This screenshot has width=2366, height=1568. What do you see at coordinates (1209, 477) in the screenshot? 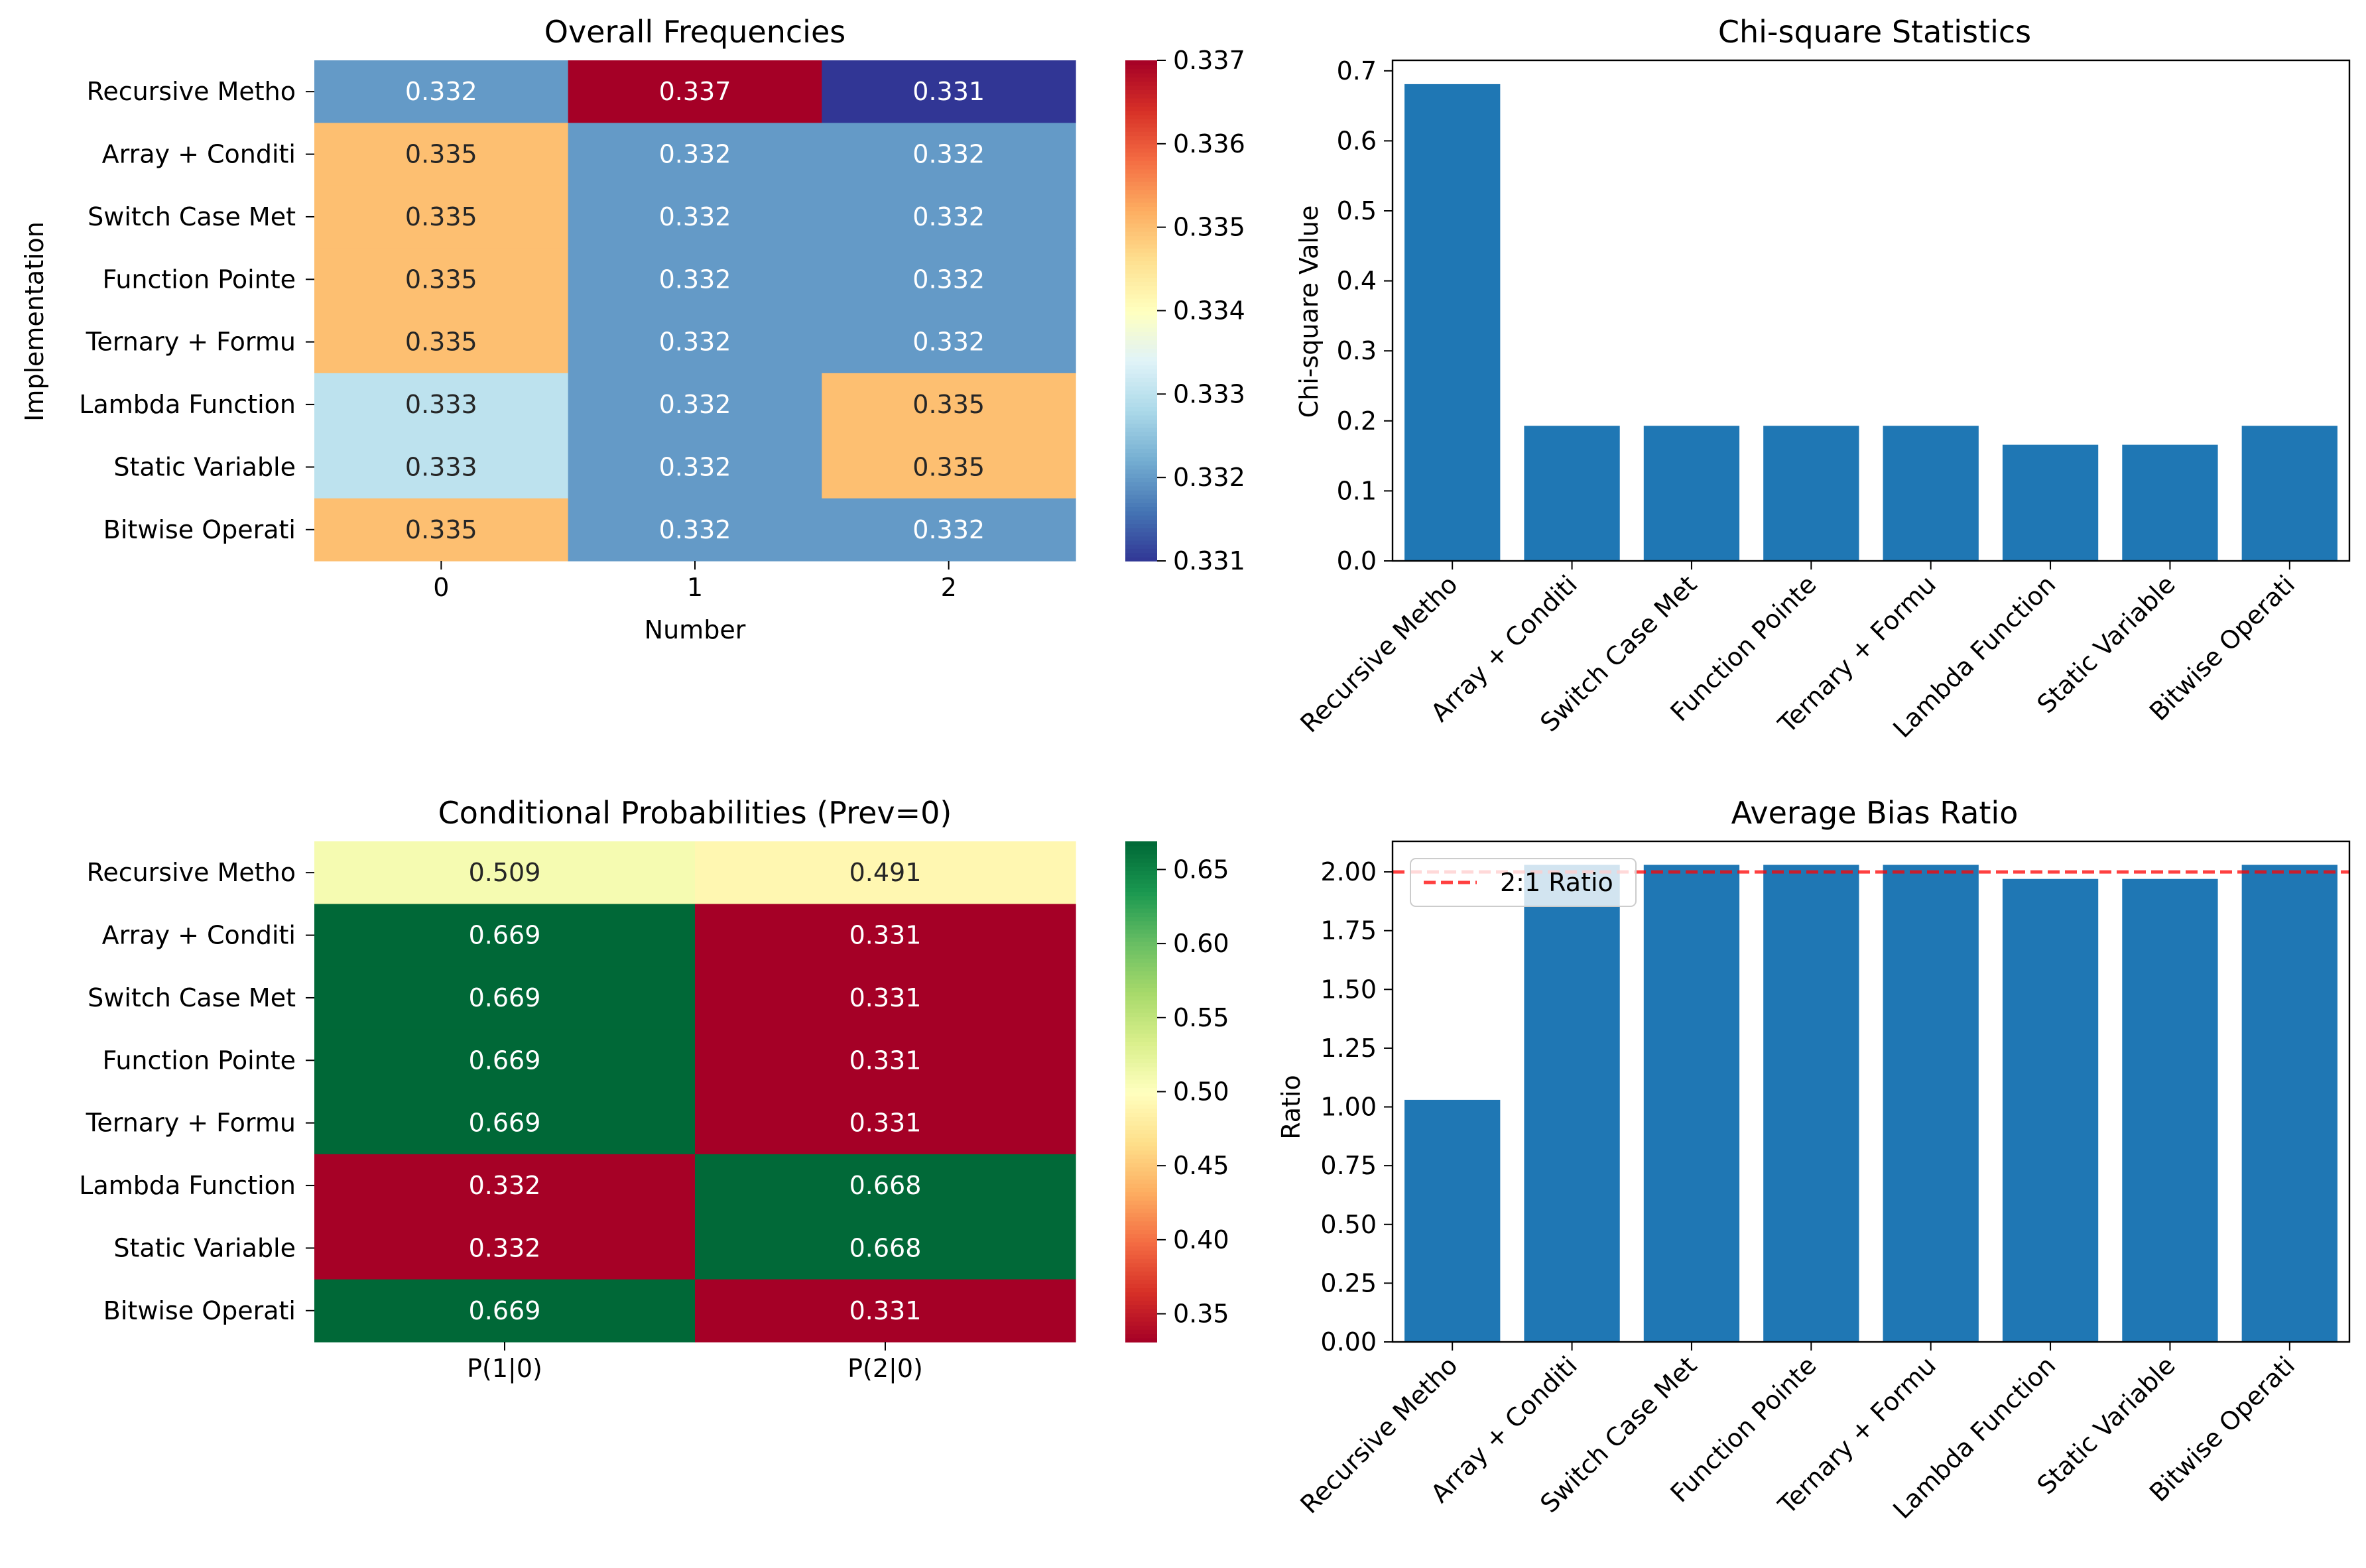
I see `colorbar-tick-label: 0.332` at bounding box center [1209, 477].